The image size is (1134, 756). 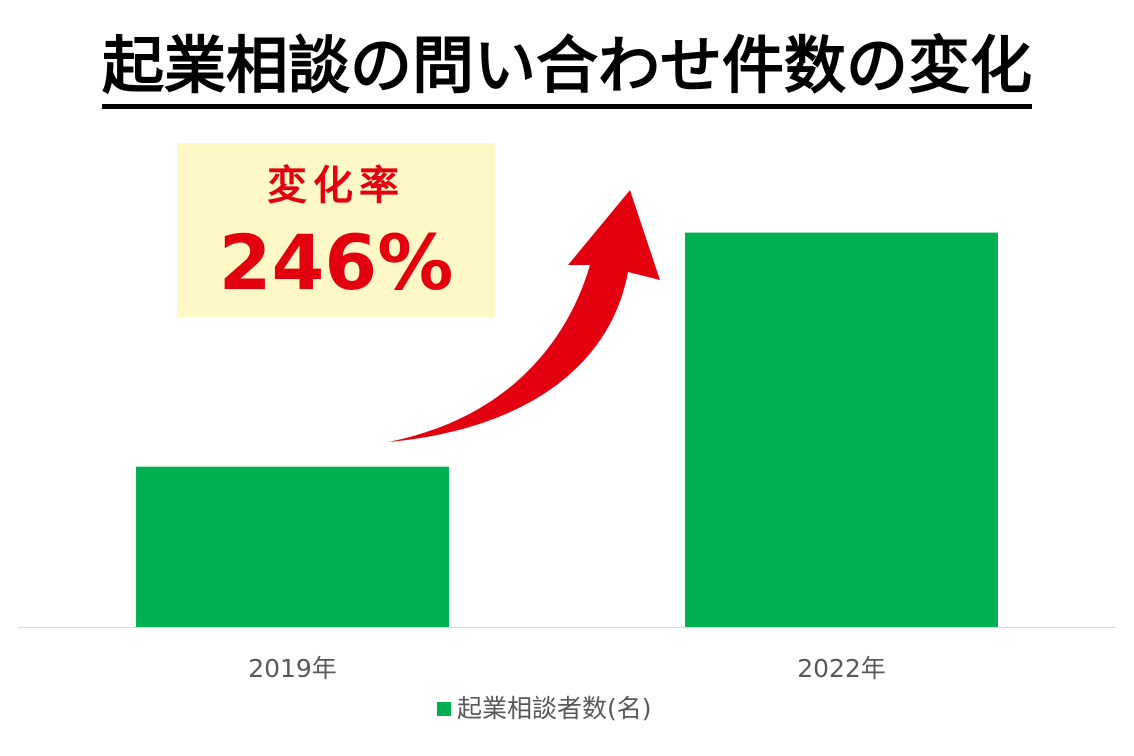 What do you see at coordinates (554, 708) in the screenshot?
I see `legend-label: 起業相談者数(名)` at bounding box center [554, 708].